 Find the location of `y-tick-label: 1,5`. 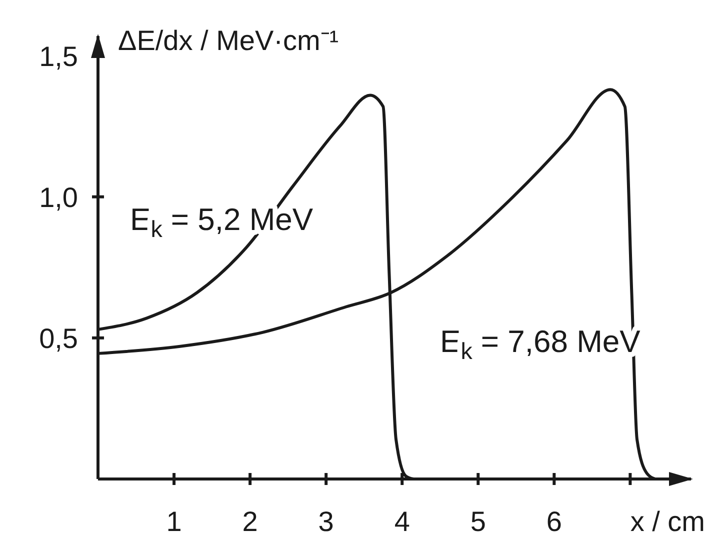

y-tick-label: 1,5 is located at coordinates (58, 56).